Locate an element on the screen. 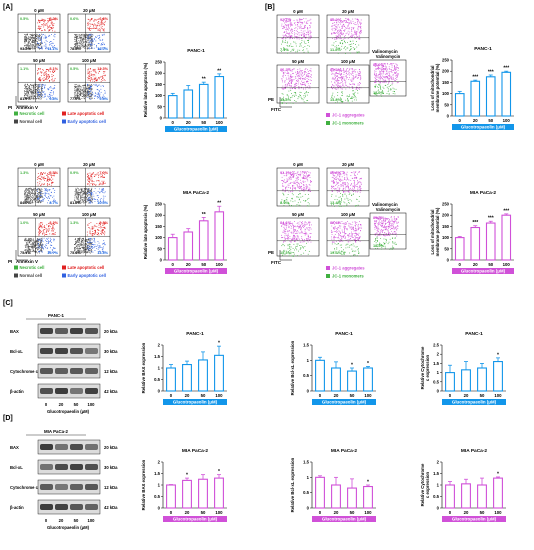  quadrant-necrotic: 0.5% is located at coordinates (24, 19).